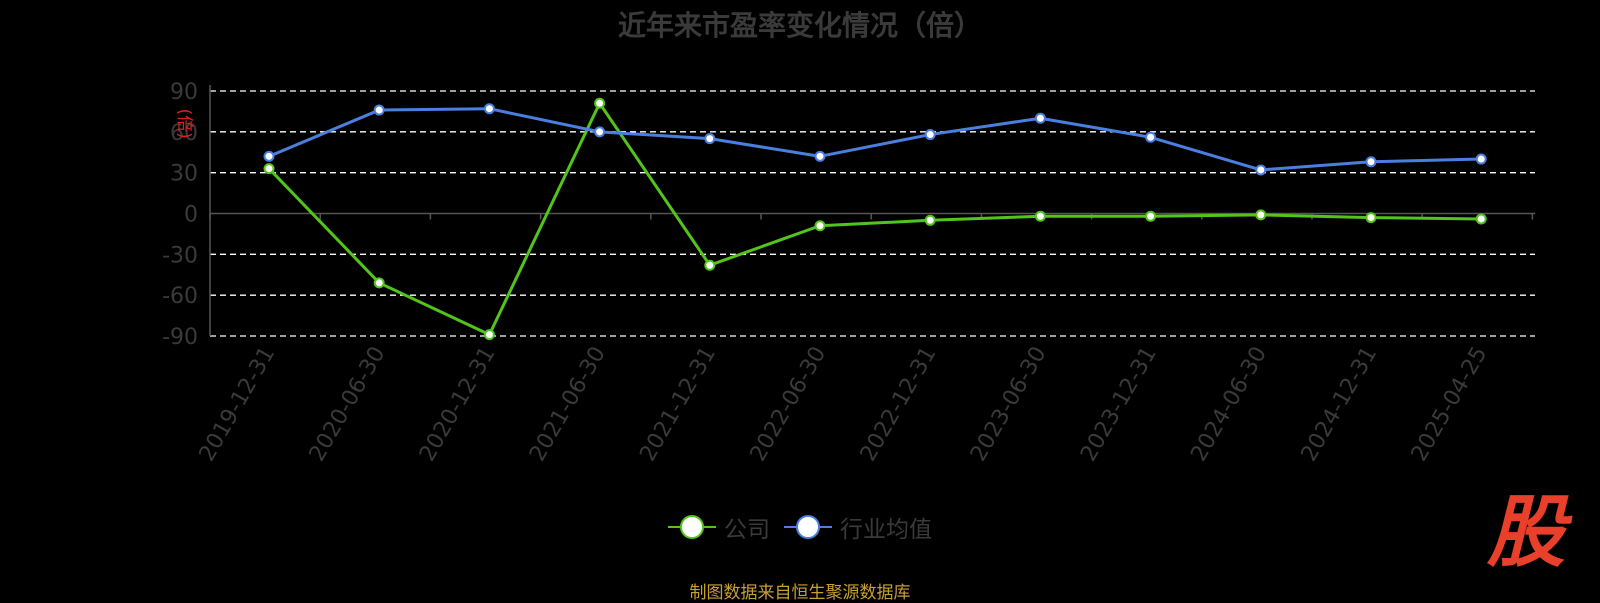 The height and width of the screenshot is (603, 1600). What do you see at coordinates (1119, 404) in the screenshot?
I see `x-tick-label: 2023-12-31` at bounding box center [1119, 404].